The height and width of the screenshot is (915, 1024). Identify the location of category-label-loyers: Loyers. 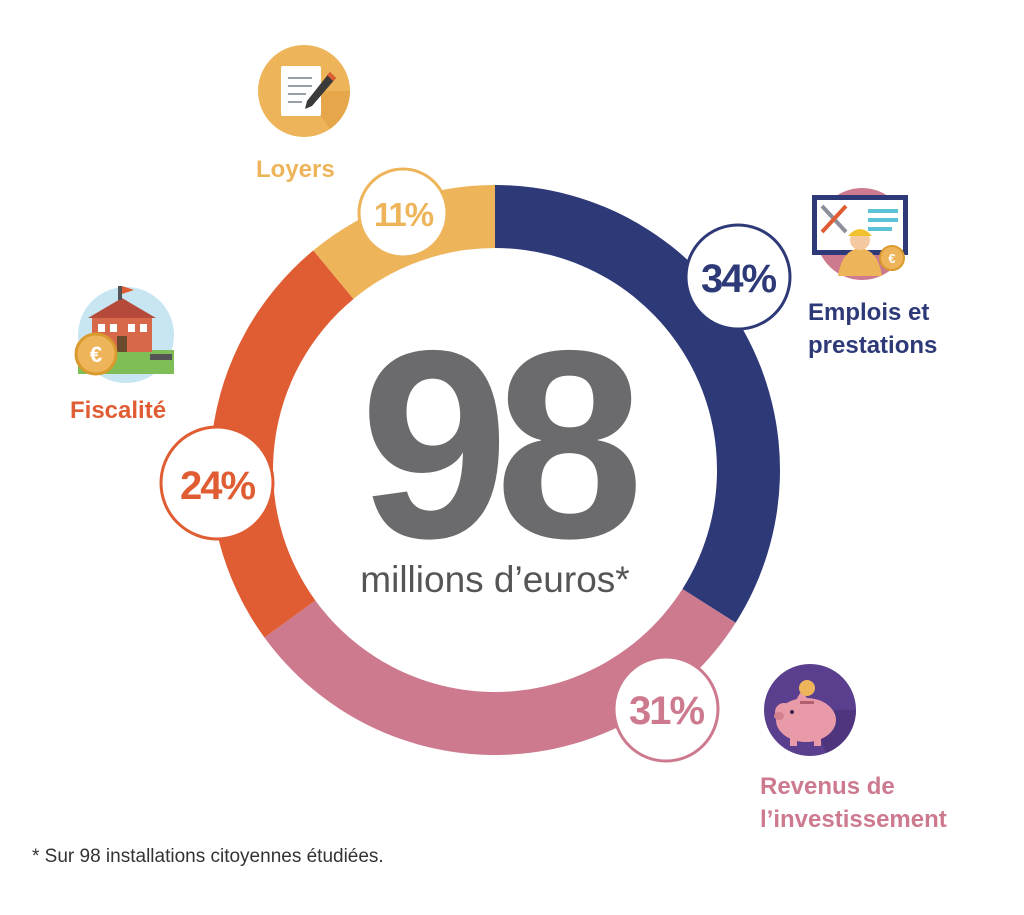
(295, 169).